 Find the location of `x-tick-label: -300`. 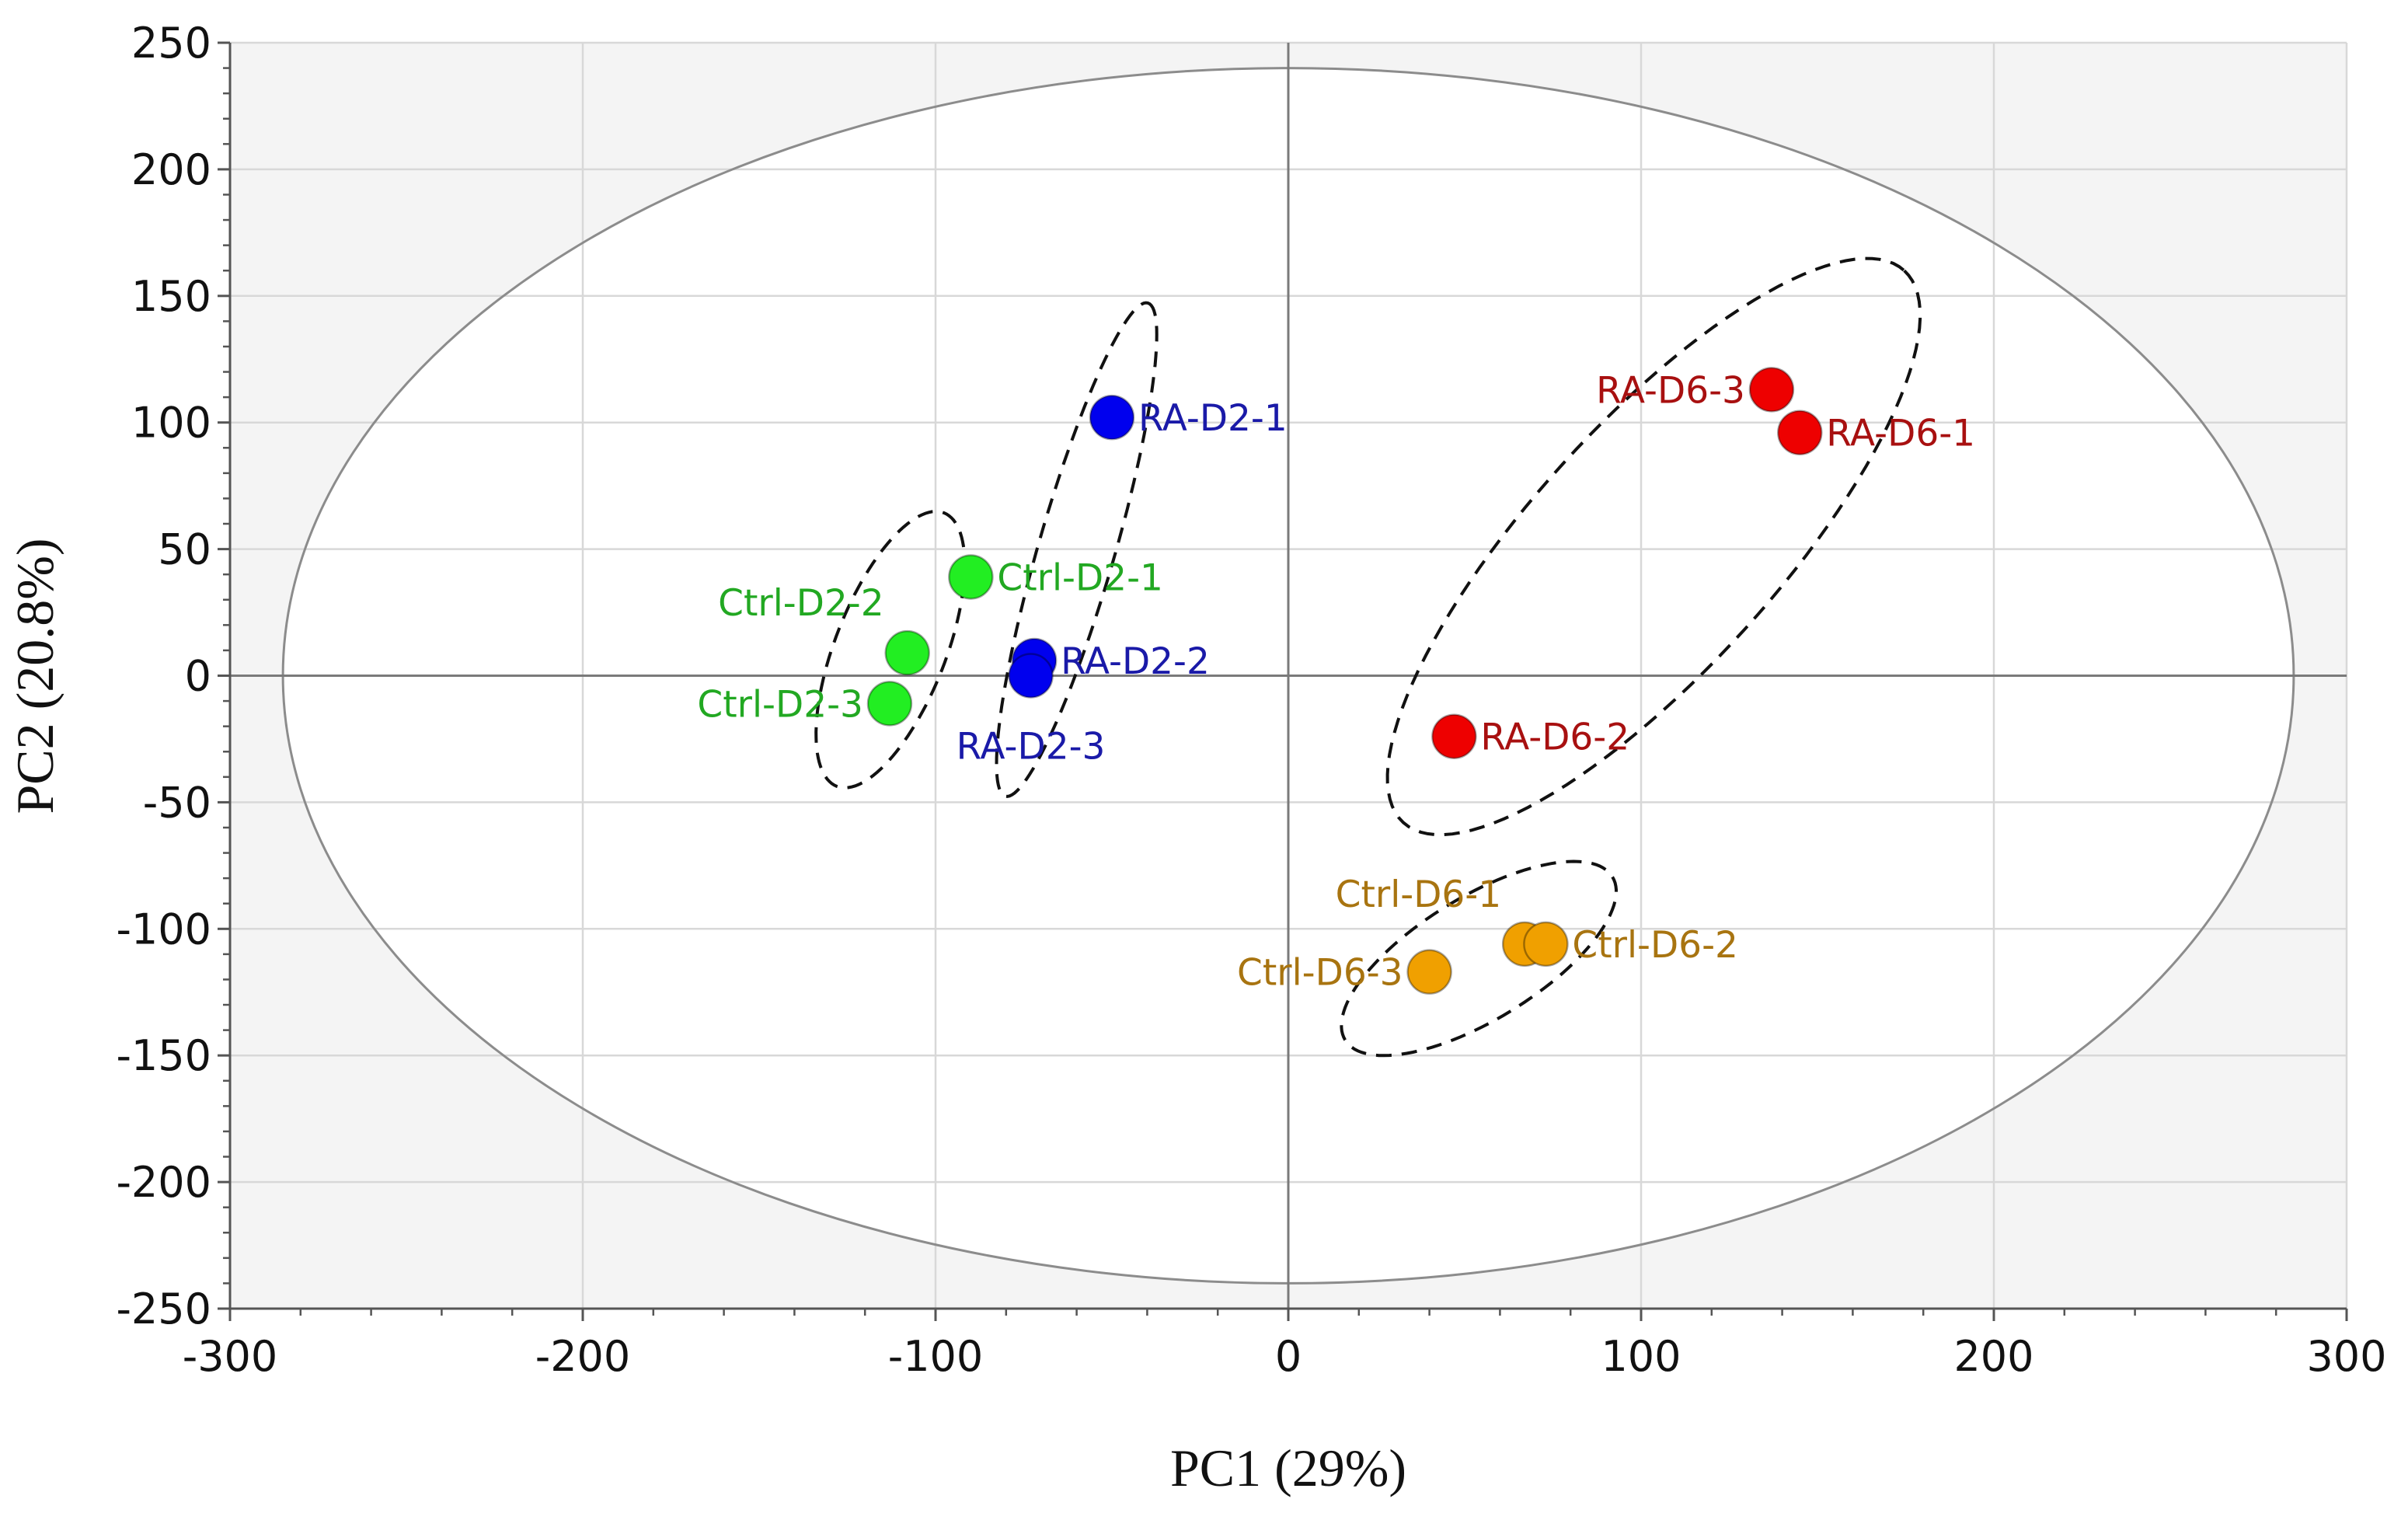

x-tick-label: -300 is located at coordinates (230, 1357).